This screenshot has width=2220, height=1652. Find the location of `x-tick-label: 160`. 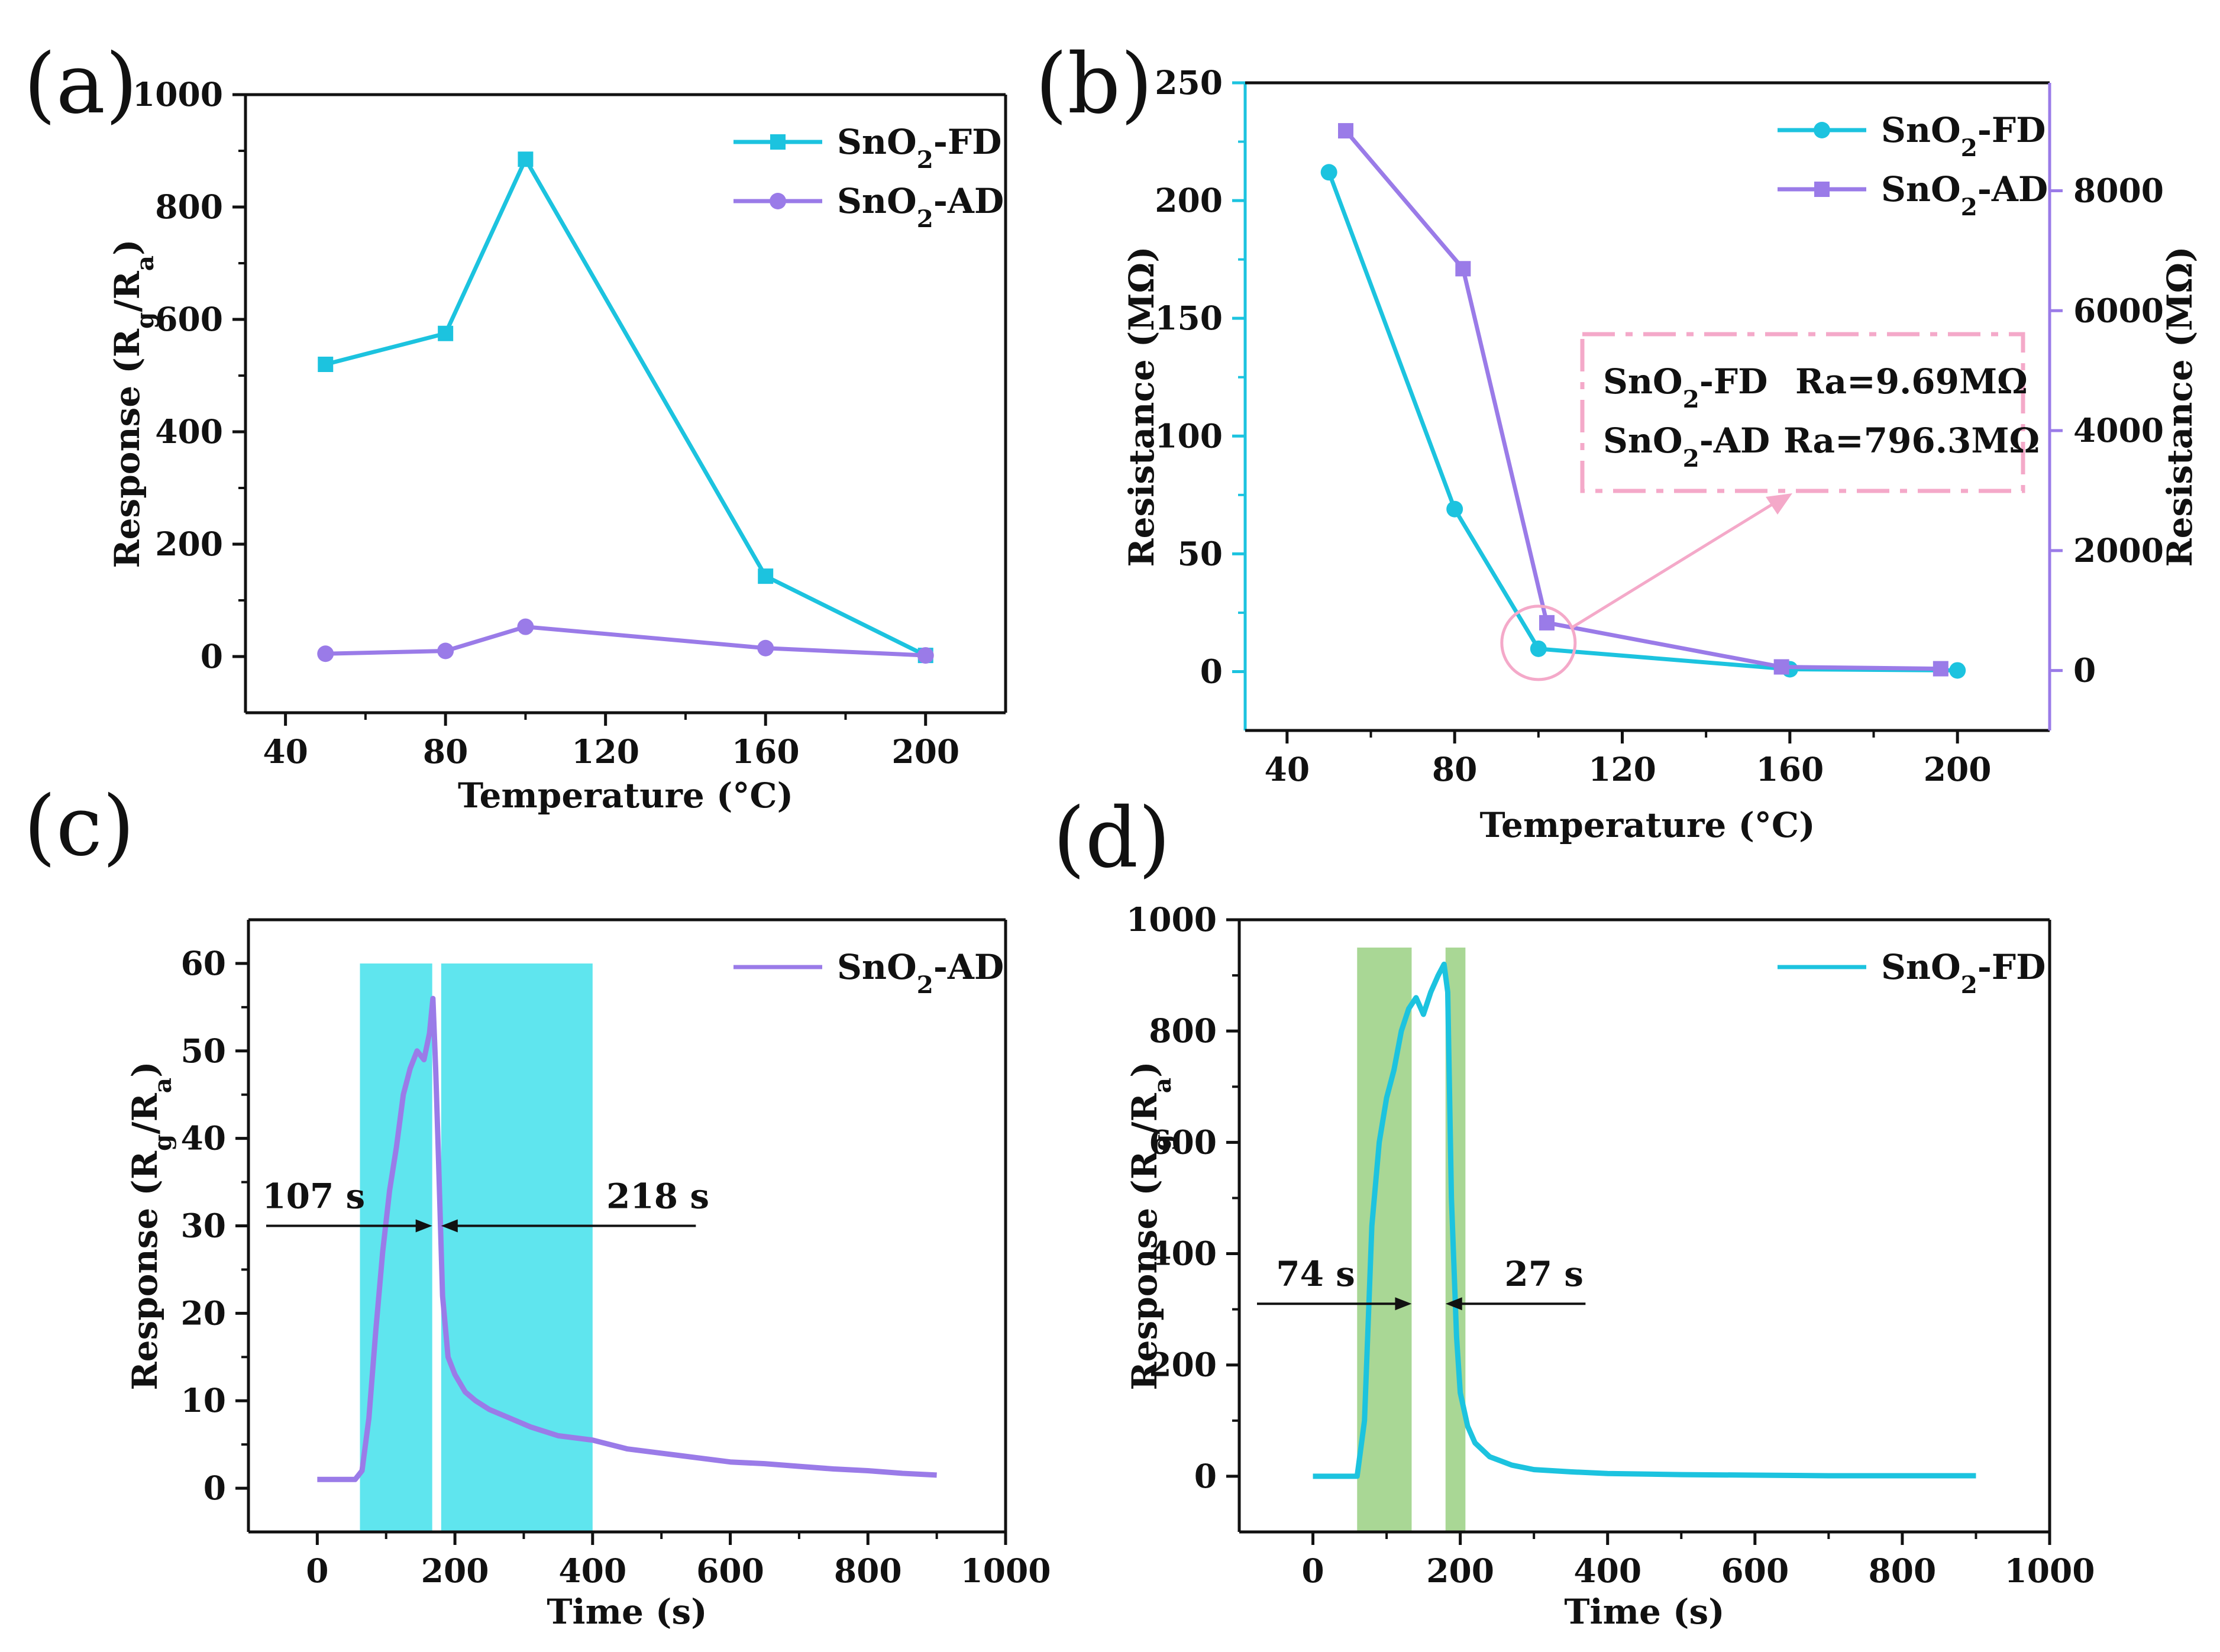

x-tick-label: 160 is located at coordinates (1790, 769).